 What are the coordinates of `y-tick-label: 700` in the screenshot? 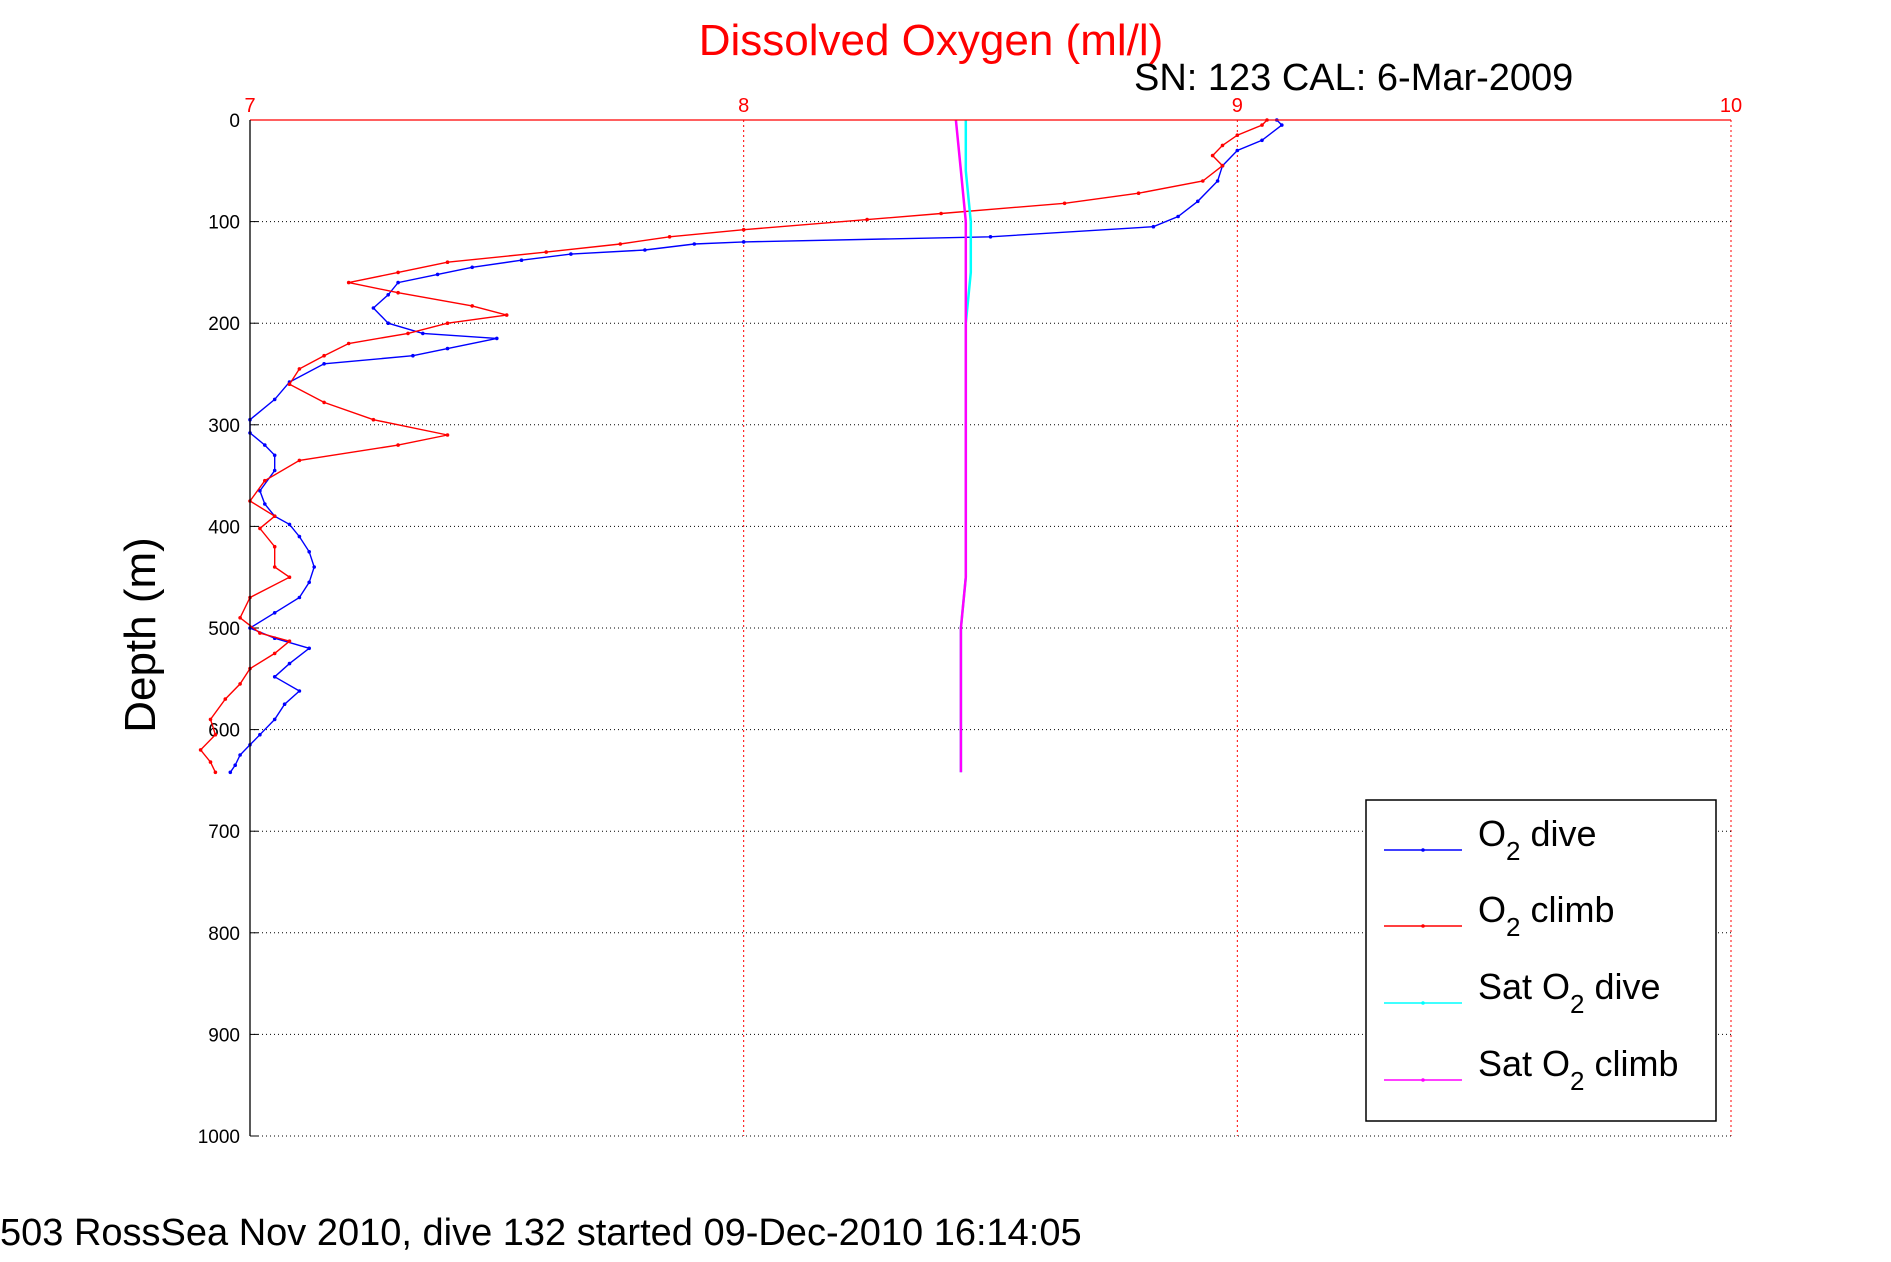 It's located at (224, 832).